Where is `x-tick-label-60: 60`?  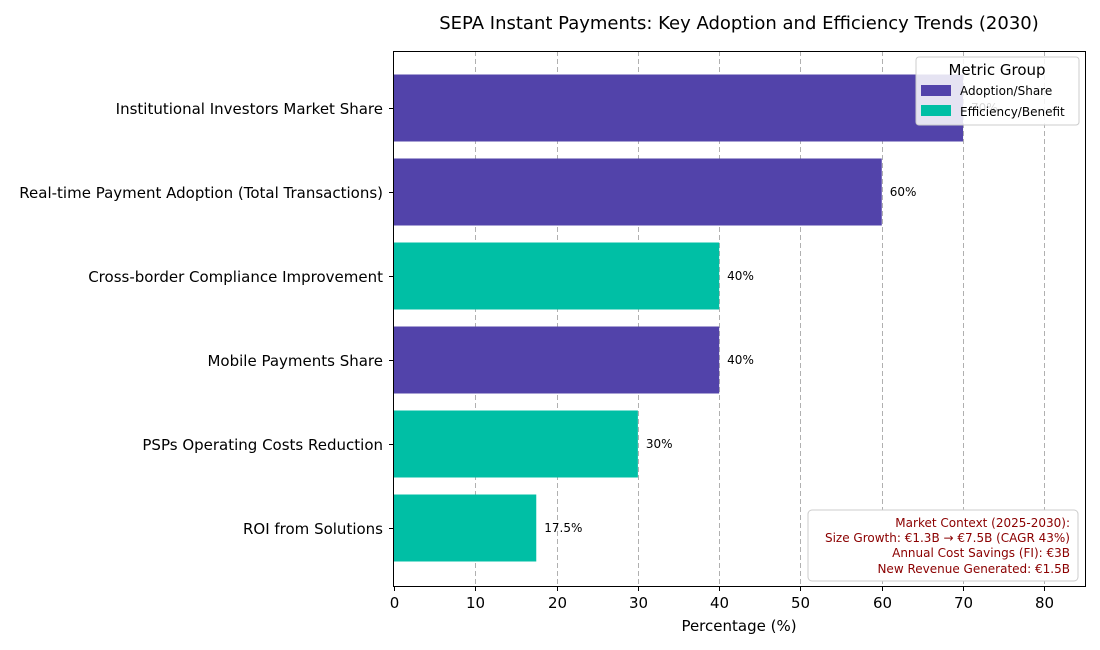 x-tick-label-60: 60 is located at coordinates (882, 603).